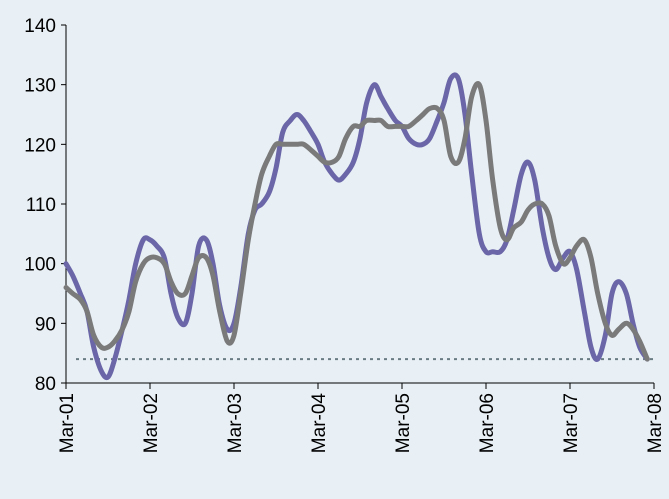  What do you see at coordinates (151, 423) in the screenshot?
I see `x-tick-label: Mar-02` at bounding box center [151, 423].